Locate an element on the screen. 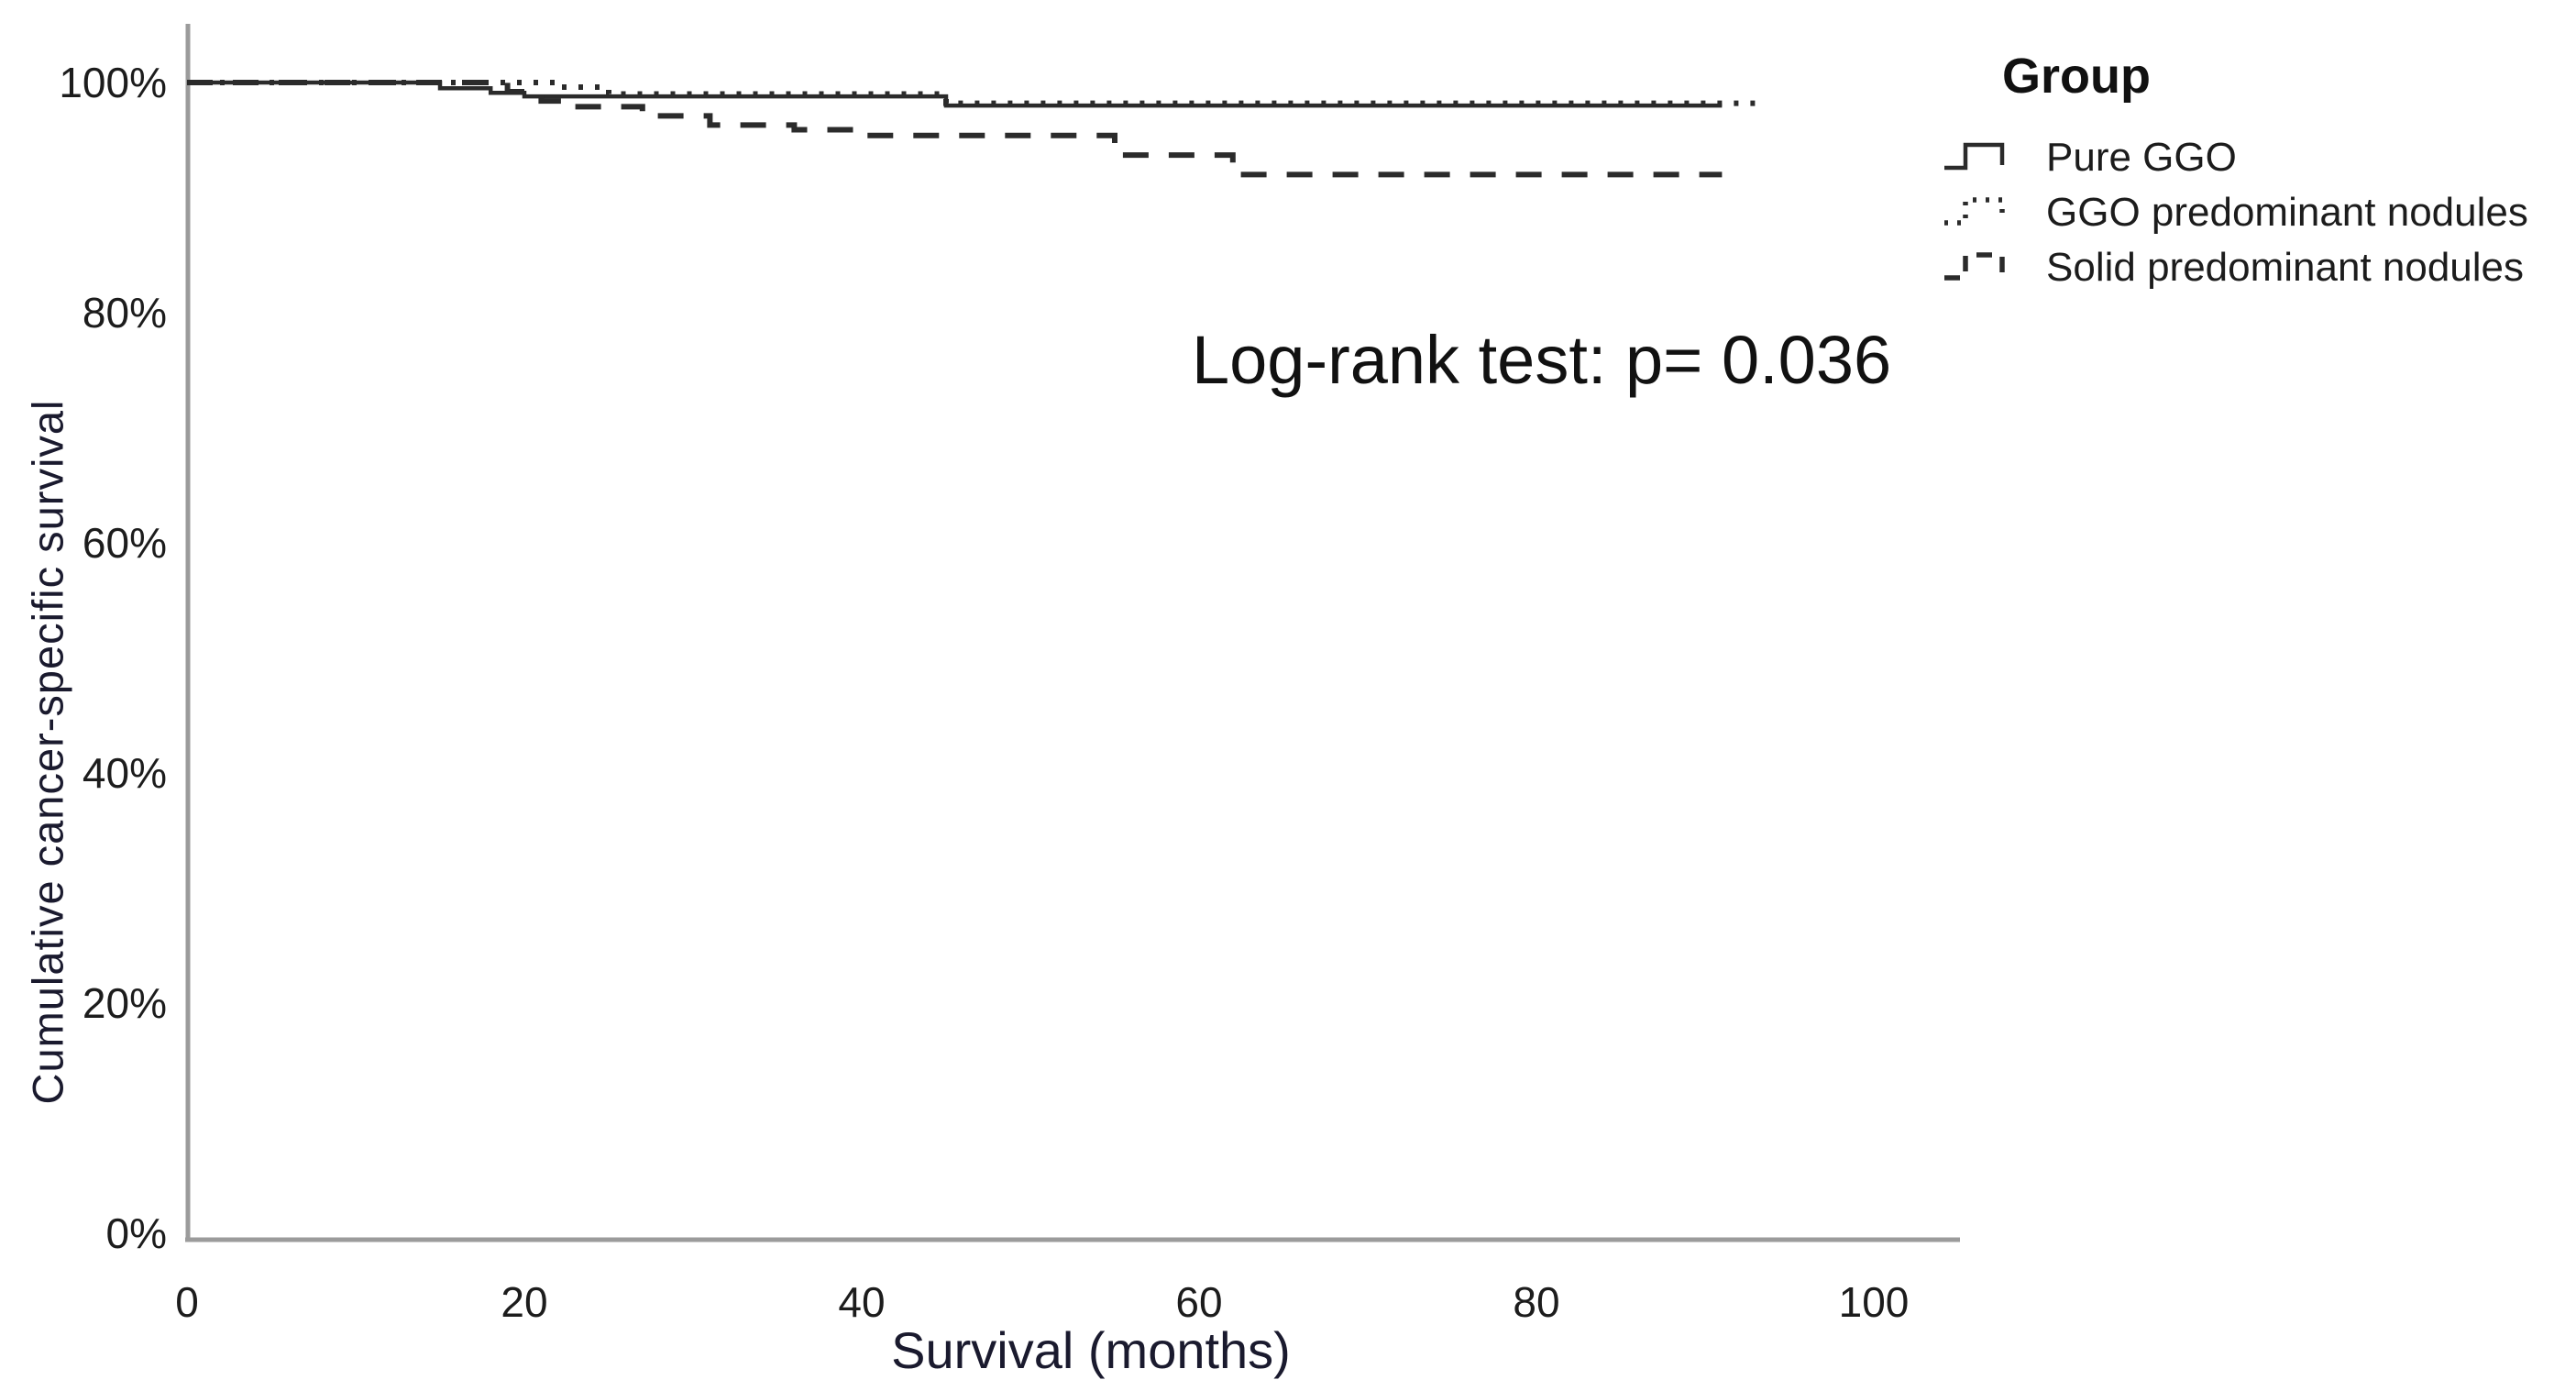  legend-row-pure-ggo: Pure GGO is located at coordinates (2258, 157).